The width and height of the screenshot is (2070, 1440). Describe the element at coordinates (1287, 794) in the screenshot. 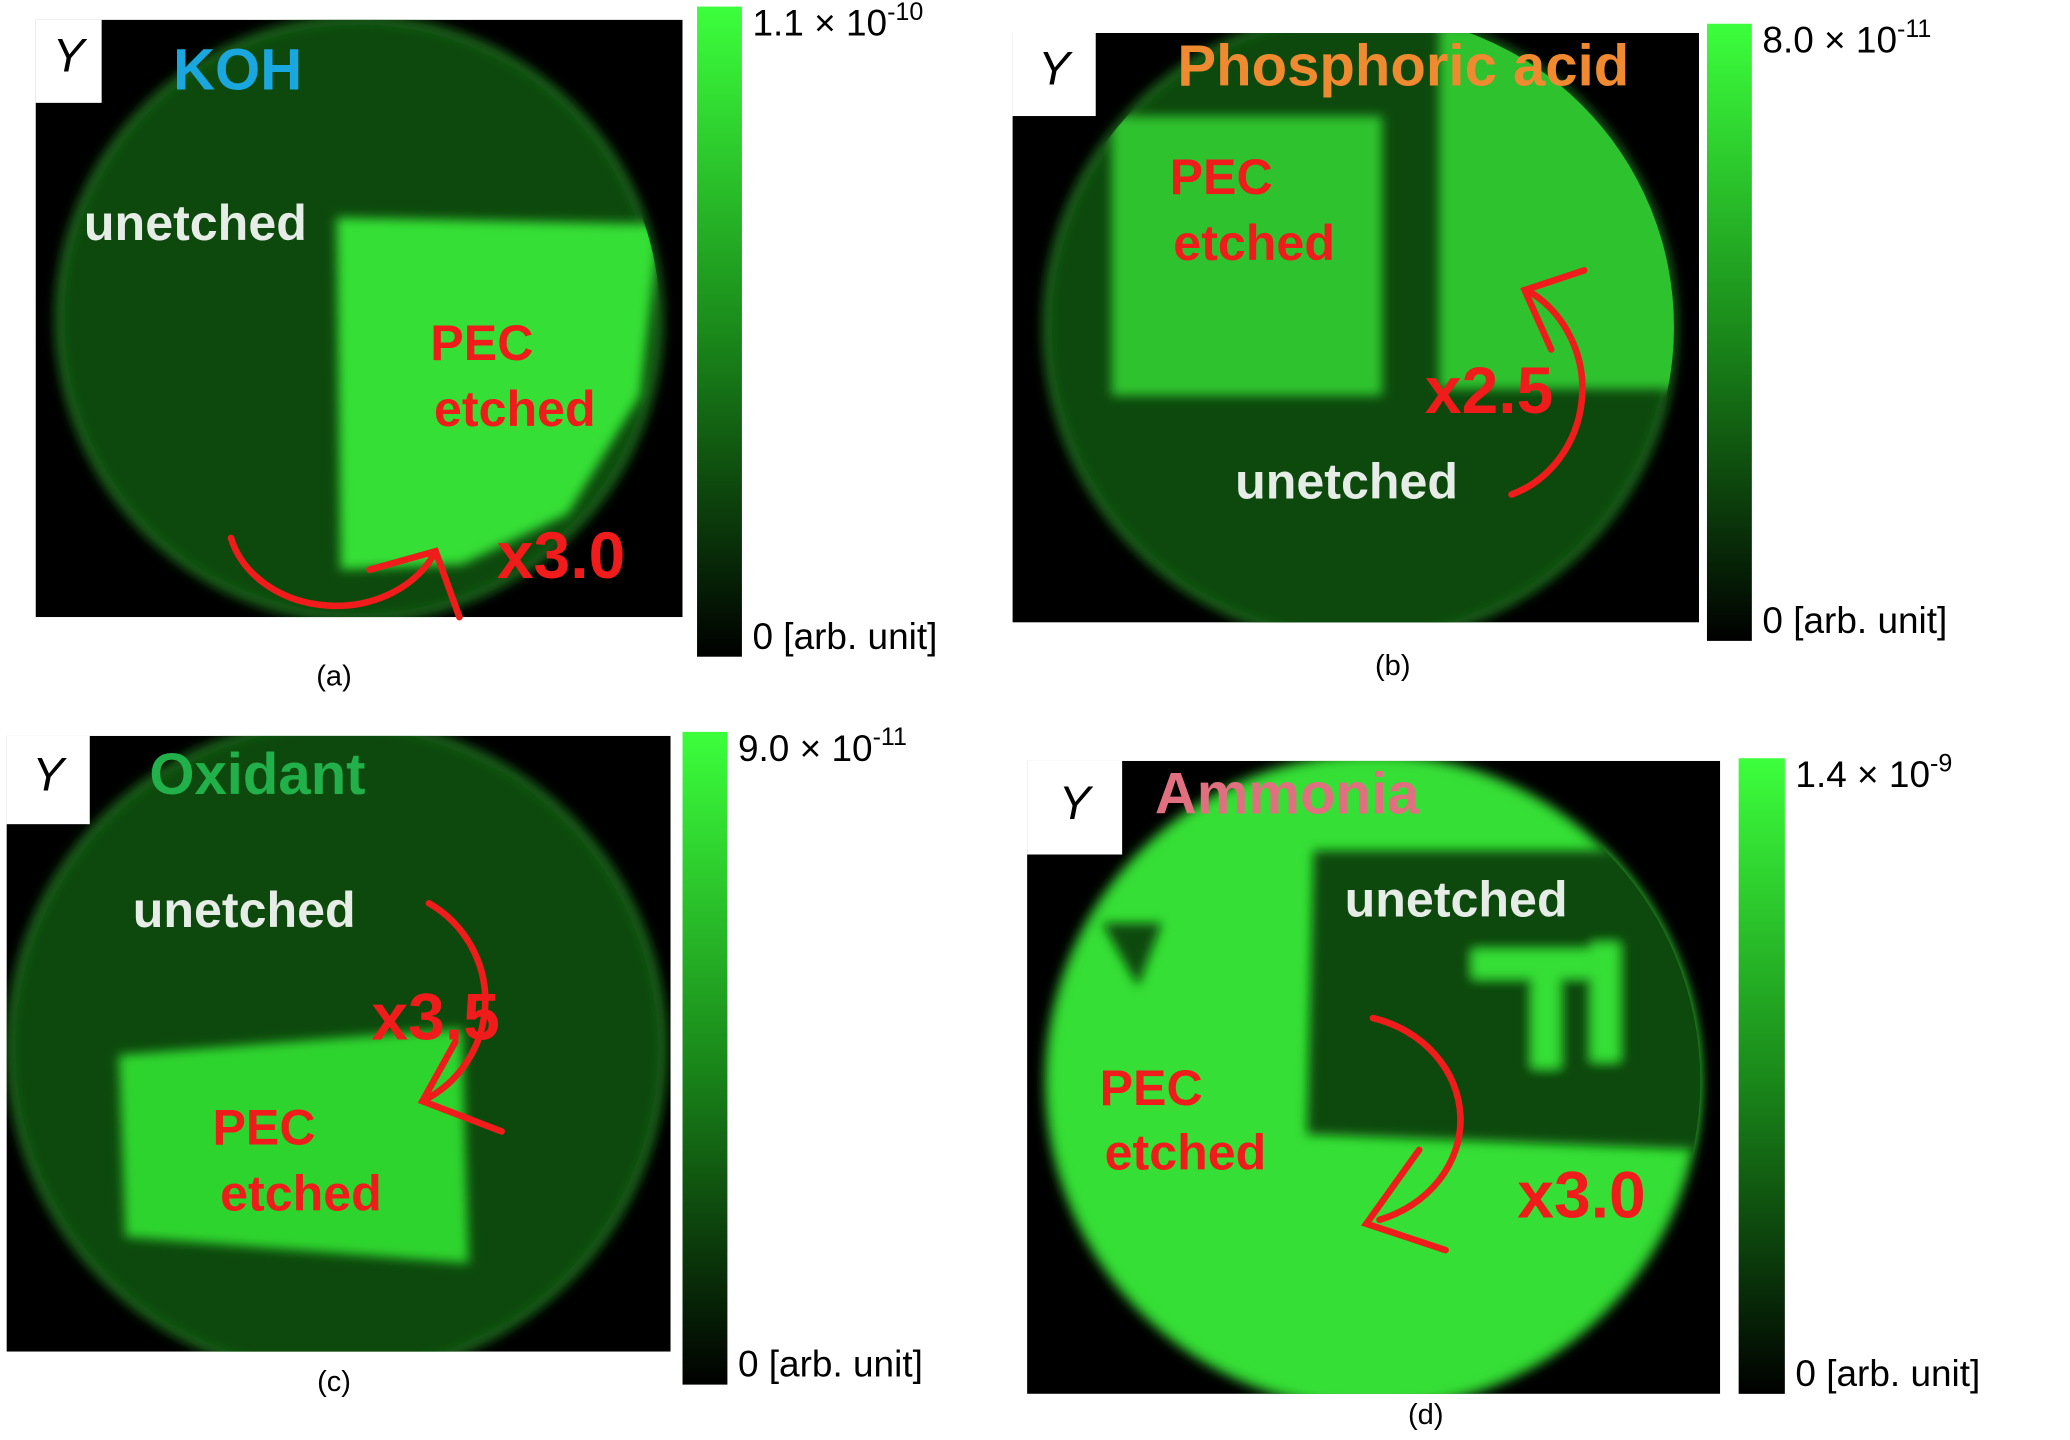

I see `panel-title: Ammonia` at that location.